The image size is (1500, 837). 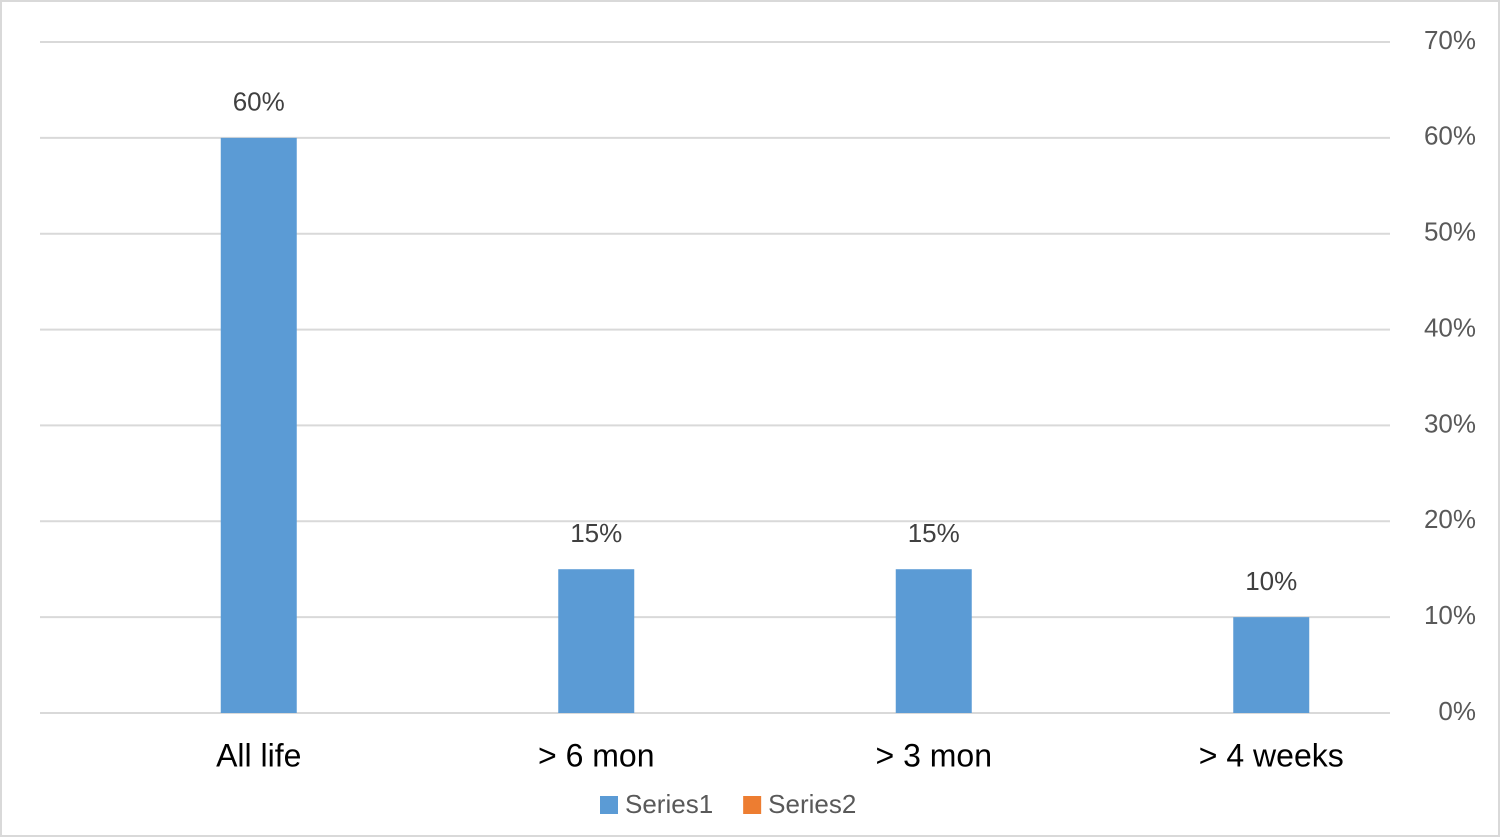 What do you see at coordinates (596, 755) in the screenshot?
I see `x-tick-label: > 6 mon` at bounding box center [596, 755].